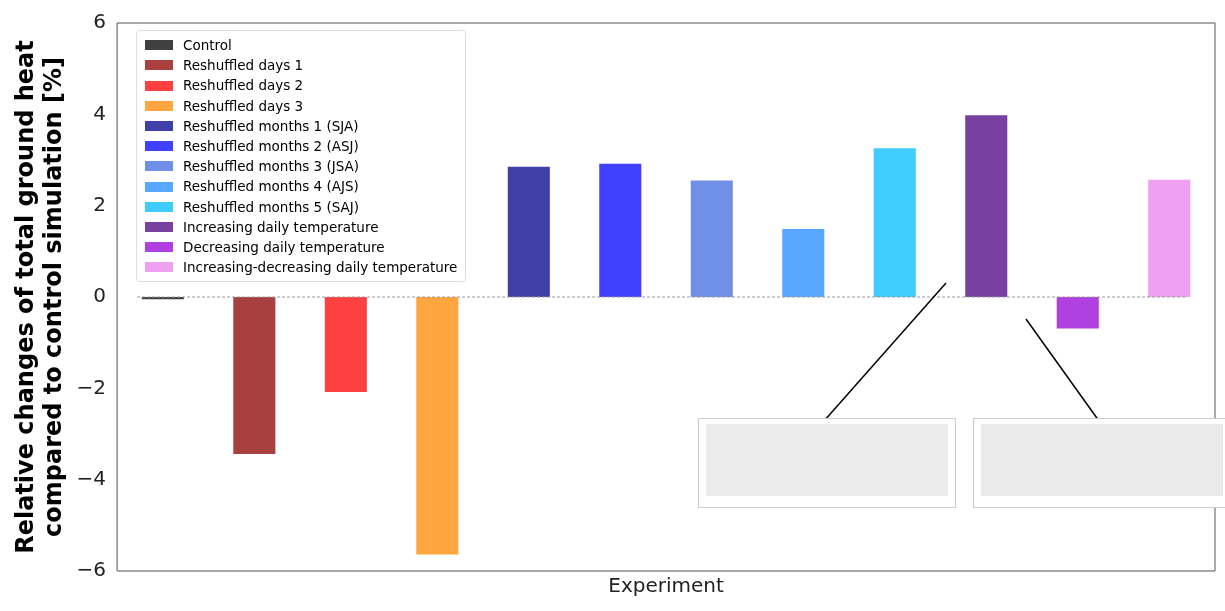 The image size is (1225, 611). I want to click on legend-label: Reshuffled months 2 (ASJ), so click(271, 146).